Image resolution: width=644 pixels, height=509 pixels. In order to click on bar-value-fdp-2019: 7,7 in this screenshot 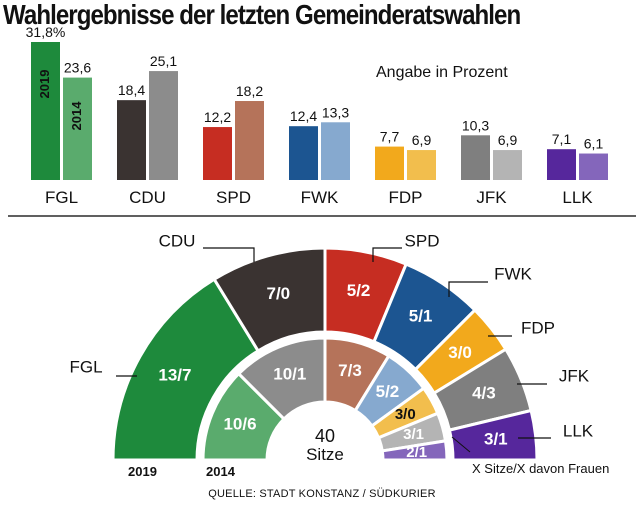, I will do `click(390, 137)`.